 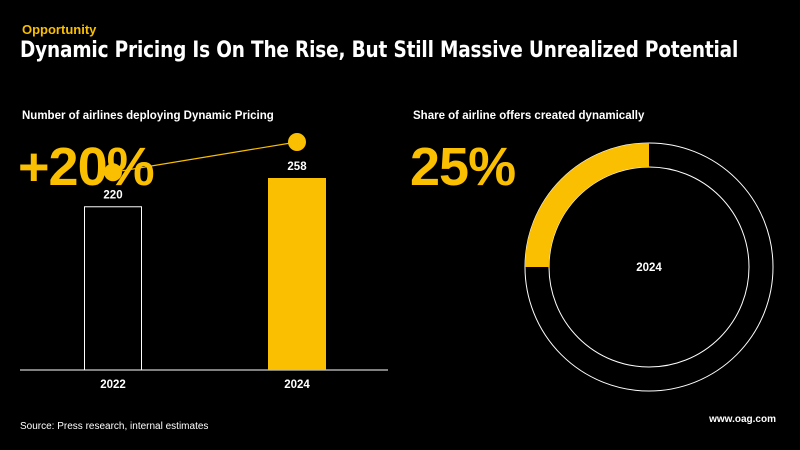 What do you see at coordinates (113, 172) in the screenshot?
I see `connector-dot-2022` at bounding box center [113, 172].